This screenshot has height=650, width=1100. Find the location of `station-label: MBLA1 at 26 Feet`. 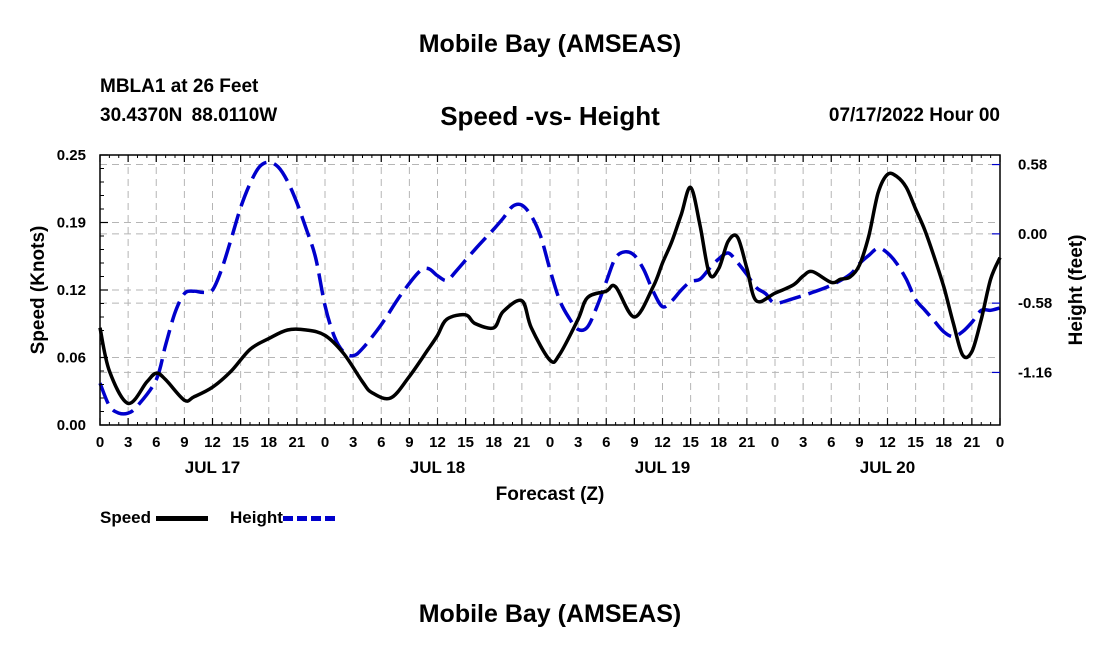

station-label: MBLA1 at 26 Feet is located at coordinates (179, 86).